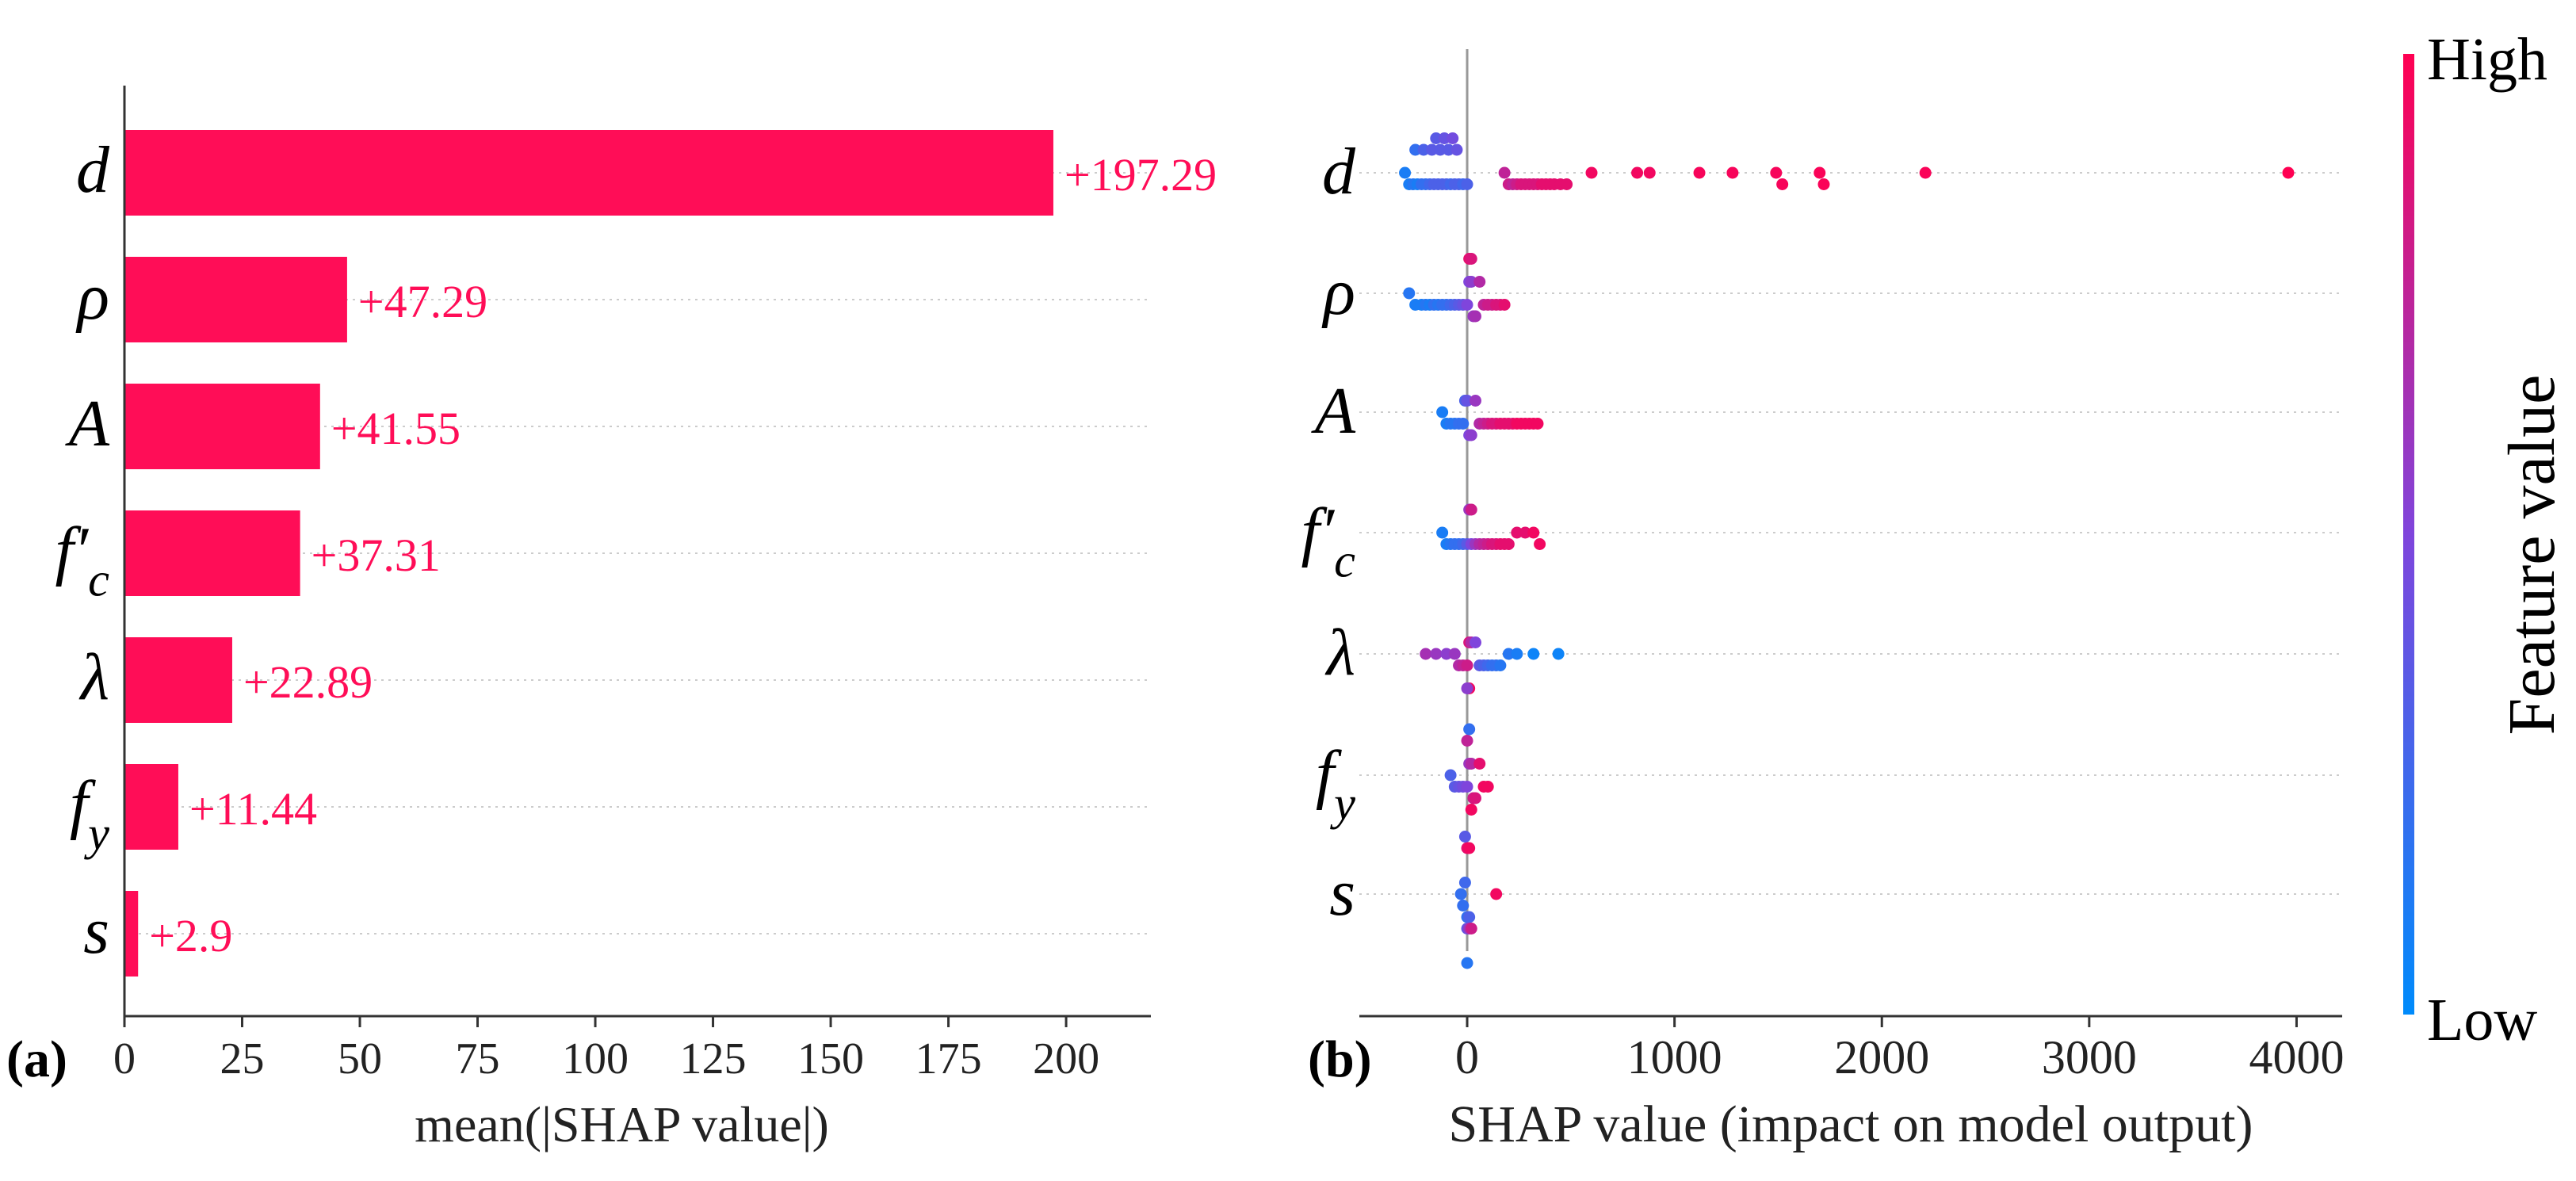  Describe the element at coordinates (423, 301) in the screenshot. I see `bar-value-label: +47.29` at that location.